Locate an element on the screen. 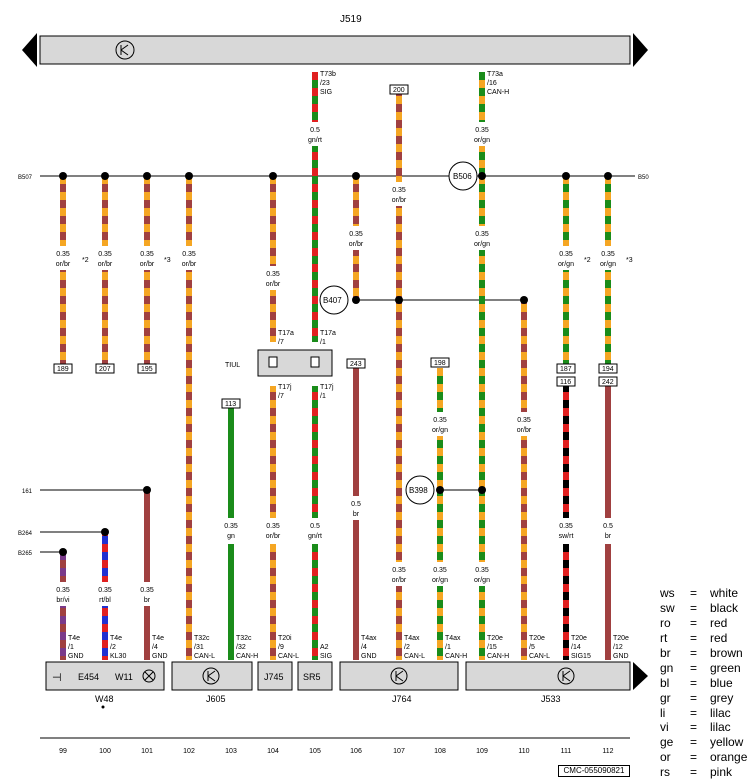 The width and height of the screenshot is (756, 780). legend-name: lilac is located at coordinates (720, 727).